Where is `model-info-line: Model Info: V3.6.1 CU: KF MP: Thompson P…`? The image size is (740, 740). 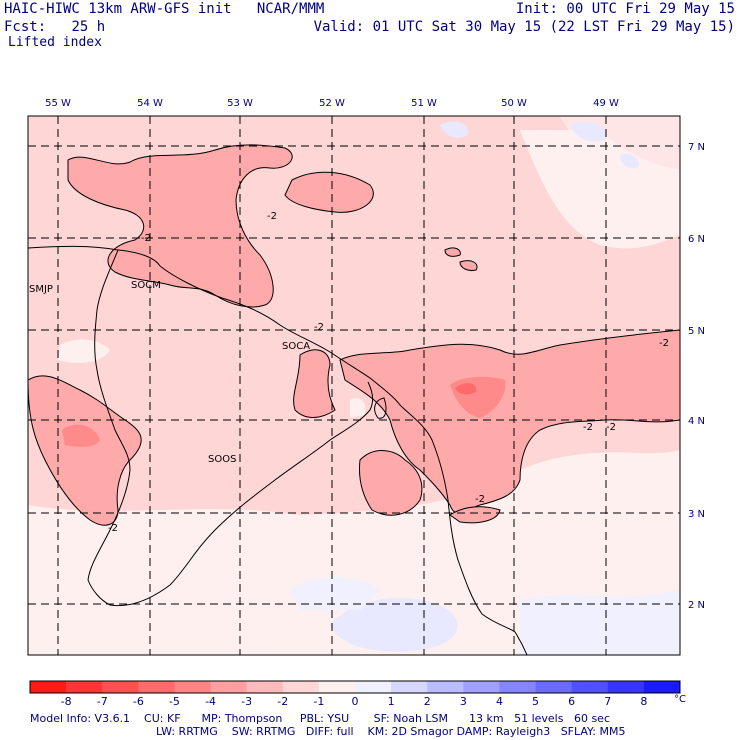
model-info-line: Model Info: V3.6.1 CU: KF MP: Thompson P… is located at coordinates (320, 718).